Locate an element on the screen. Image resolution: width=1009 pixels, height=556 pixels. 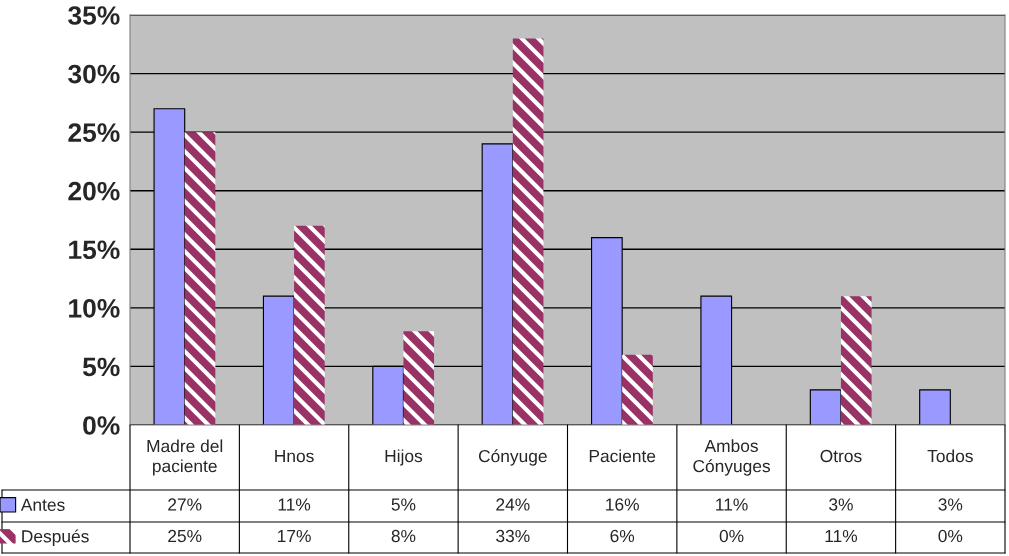
x-tick-label: Madre del paciente is located at coordinates (185, 457).